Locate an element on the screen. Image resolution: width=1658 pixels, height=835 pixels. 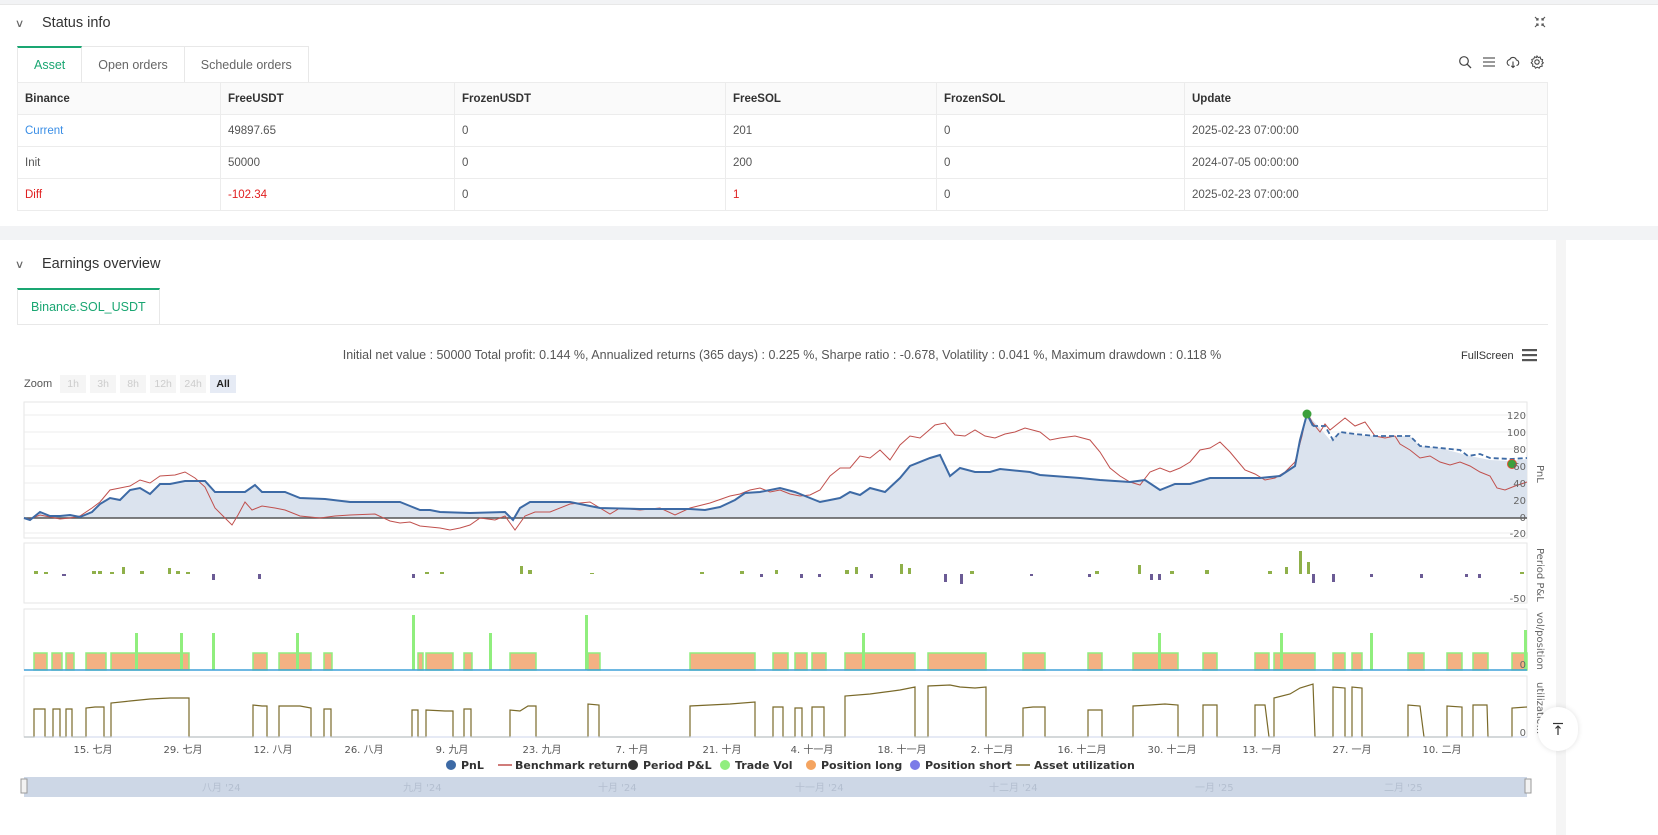
x-tick: 15. 七月 is located at coordinates (92, 750).